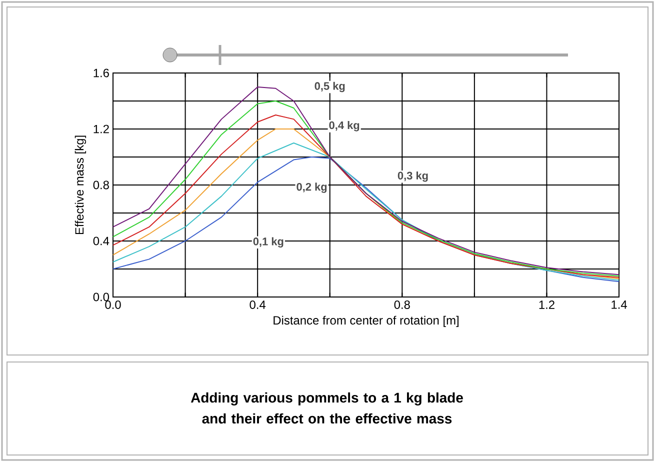 The image size is (655, 462). Describe the element at coordinates (366, 321) in the screenshot. I see `x-axis-title: Distance from center of rotation [m]` at that location.